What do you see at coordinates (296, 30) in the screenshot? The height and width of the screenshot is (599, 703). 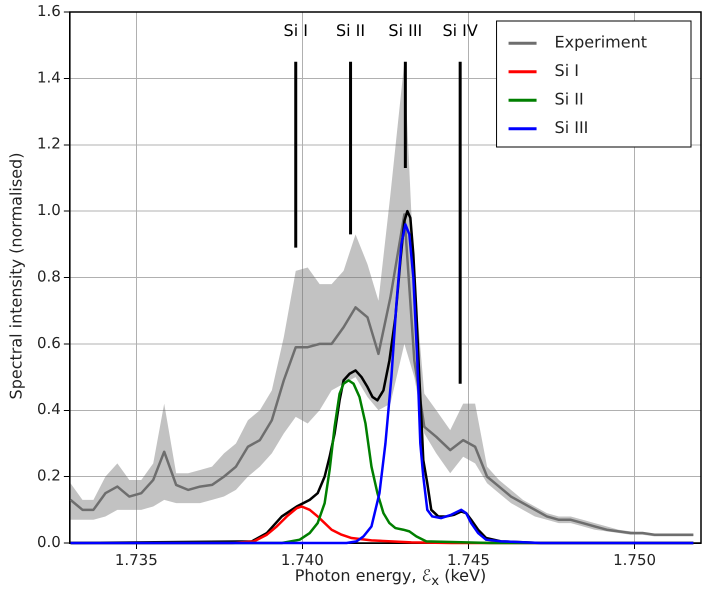 I see `annotation: Si I` at bounding box center [296, 30].